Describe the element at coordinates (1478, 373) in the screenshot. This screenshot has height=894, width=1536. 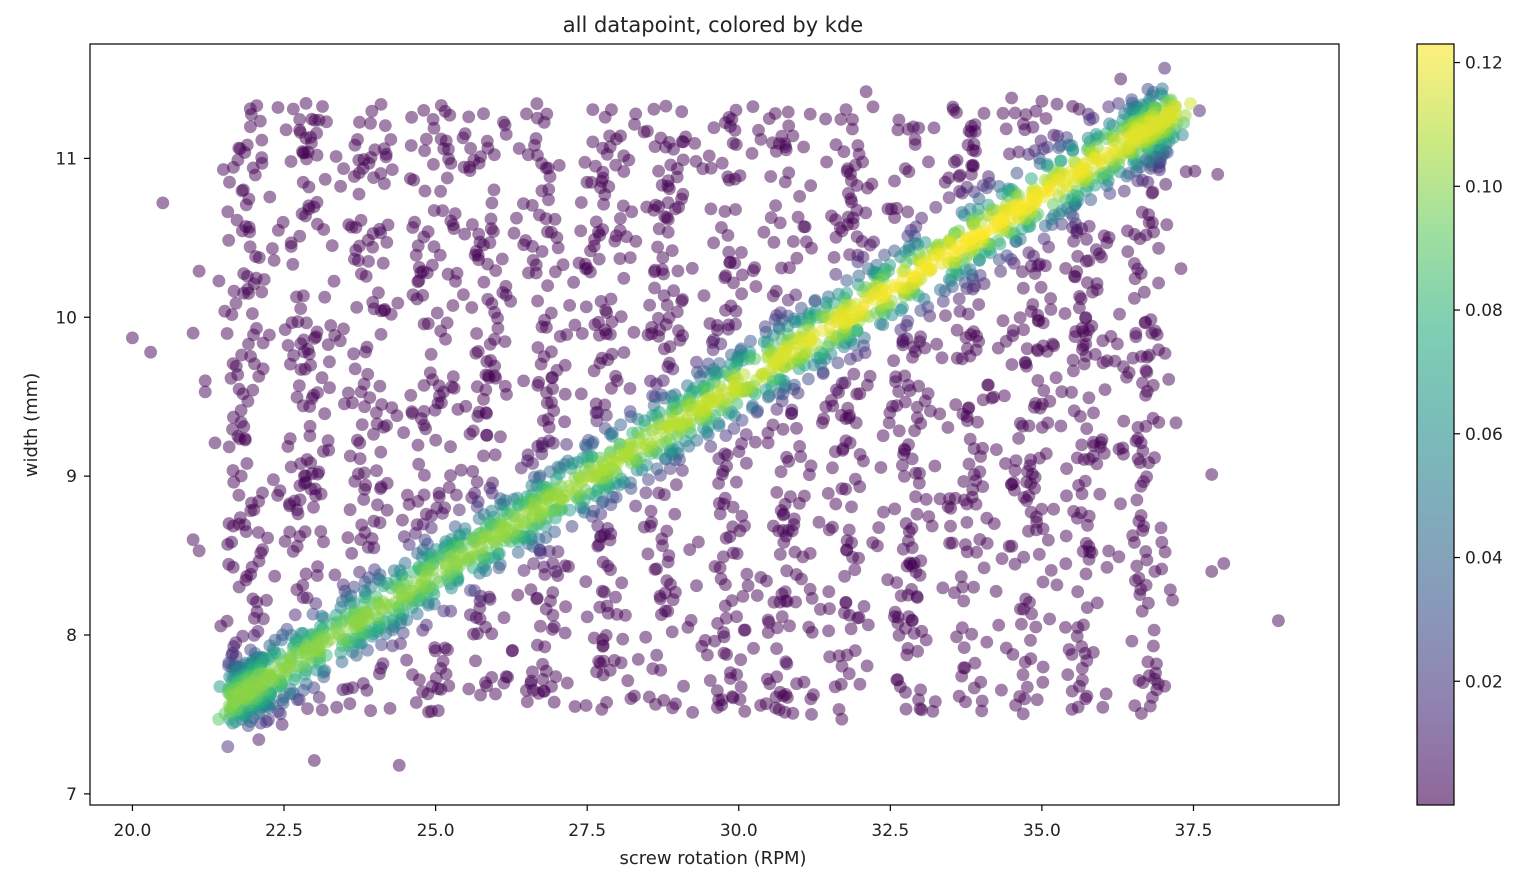
I see `colorbar-ticks: 0.02 0.04 0.06 0.08 0.10 0.12` at that location.